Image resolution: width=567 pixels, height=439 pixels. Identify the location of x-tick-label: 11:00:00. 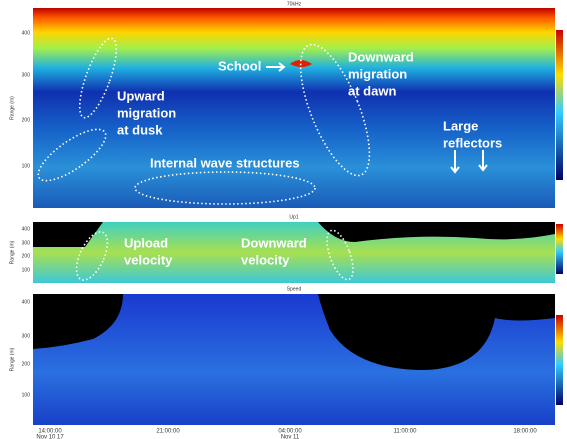
(406, 432).